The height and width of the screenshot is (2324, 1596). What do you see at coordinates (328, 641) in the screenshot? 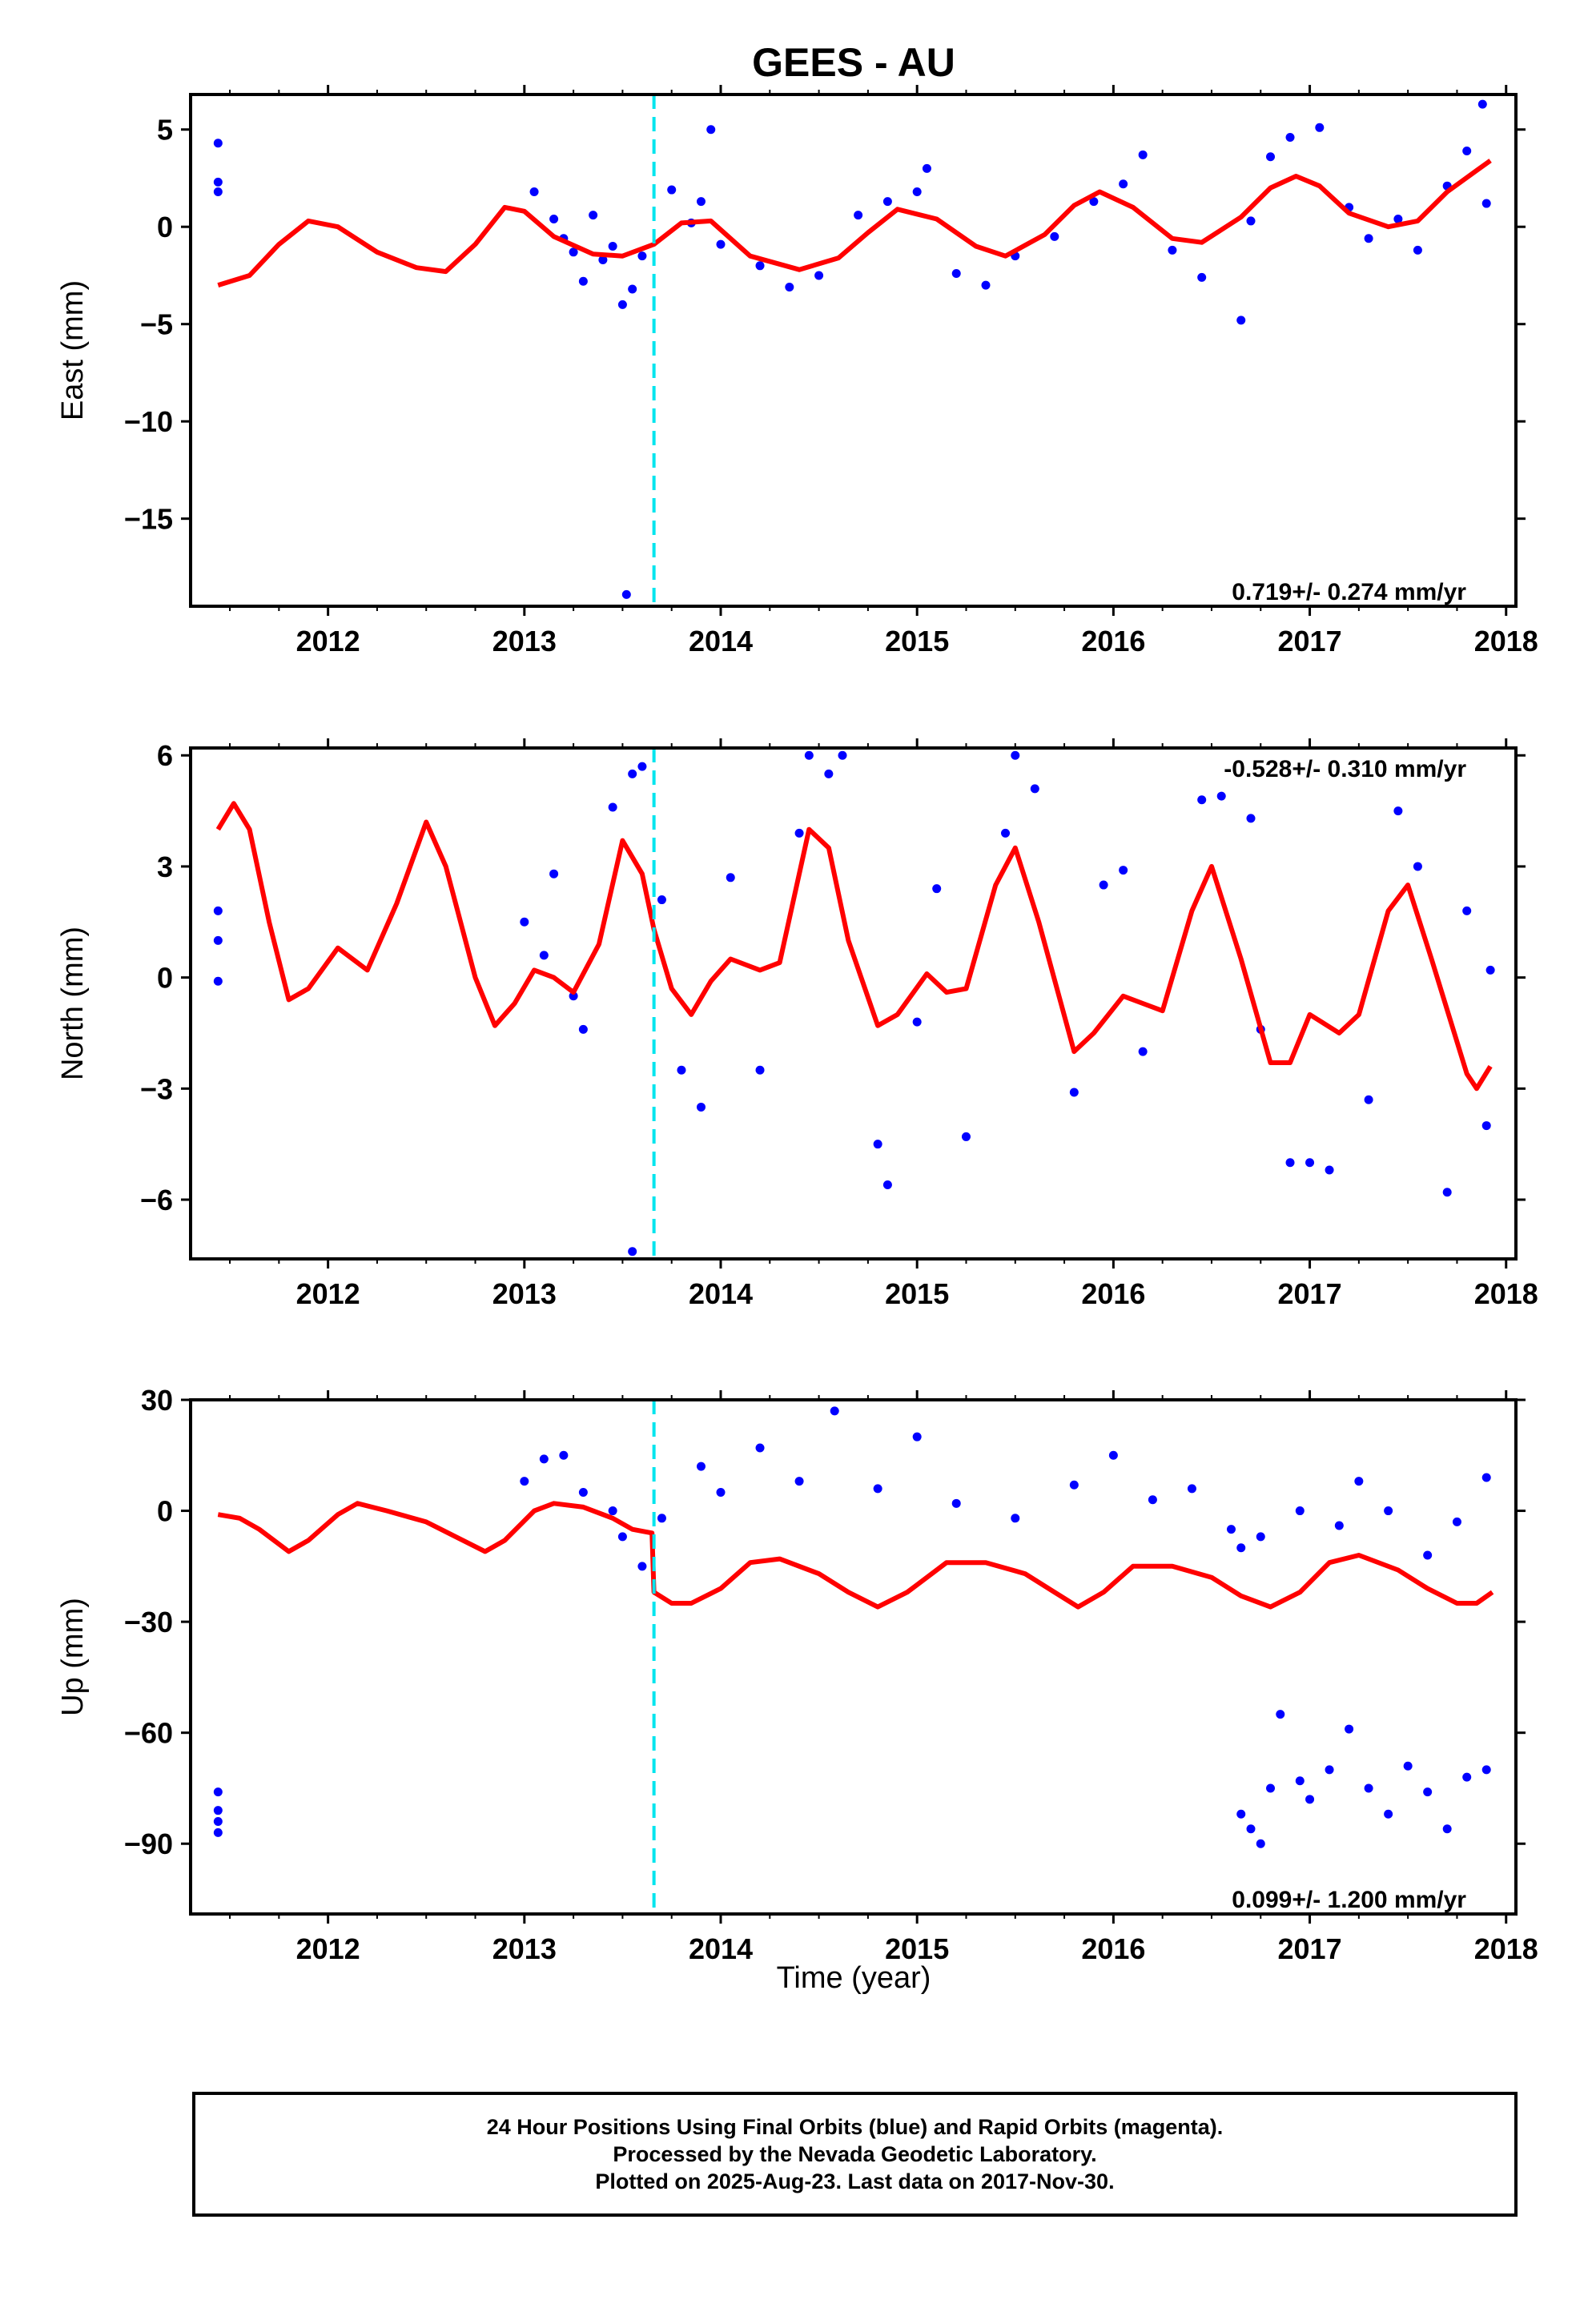
I see `x-tick-label: 2012` at bounding box center [328, 641].